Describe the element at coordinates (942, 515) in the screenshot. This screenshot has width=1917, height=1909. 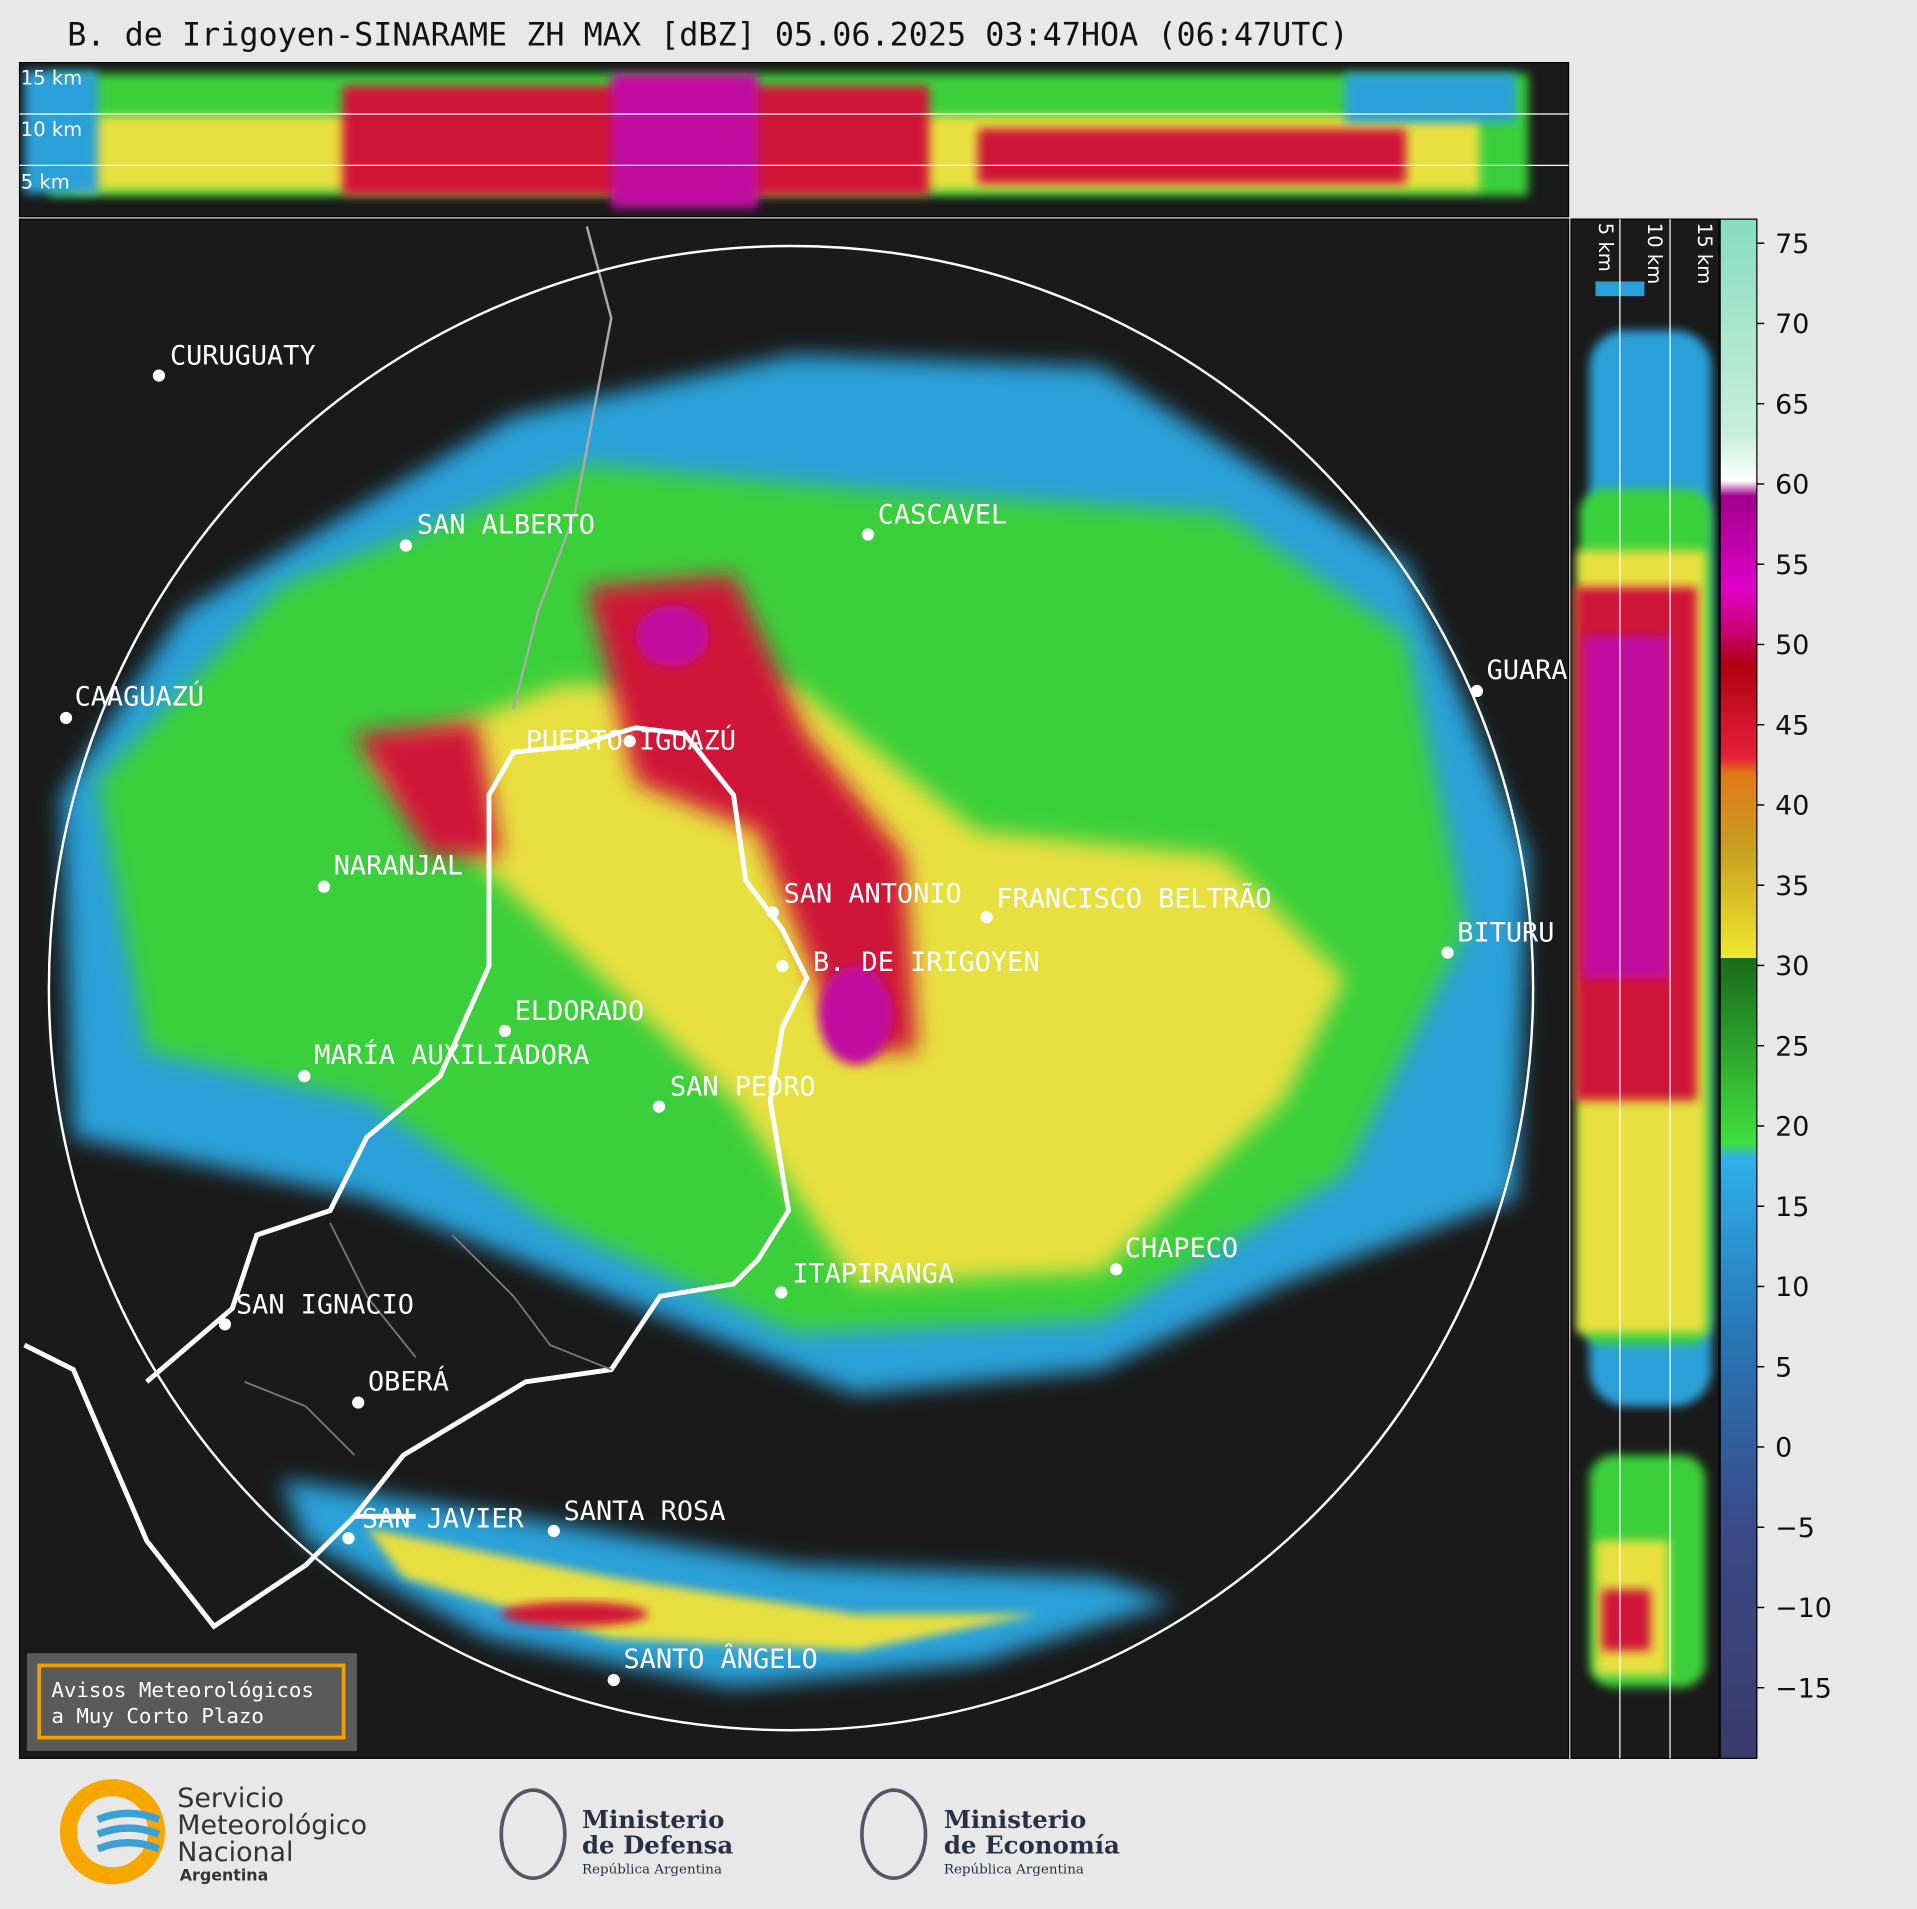
I see `place-label: CASCAVEL` at that location.